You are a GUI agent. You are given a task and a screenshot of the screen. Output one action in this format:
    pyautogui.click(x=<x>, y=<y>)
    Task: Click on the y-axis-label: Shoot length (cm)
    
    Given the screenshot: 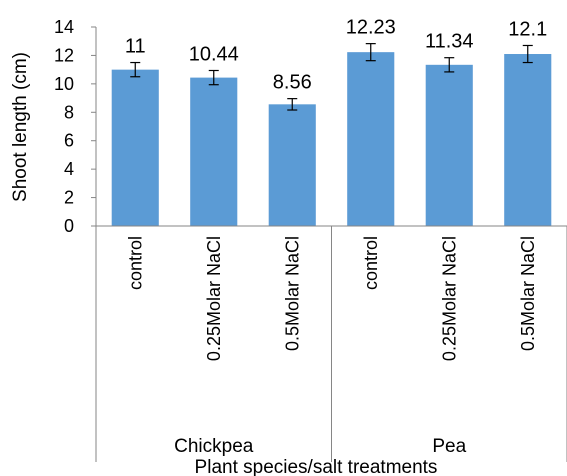 What is the action you would take?
    pyautogui.click(x=20, y=127)
    